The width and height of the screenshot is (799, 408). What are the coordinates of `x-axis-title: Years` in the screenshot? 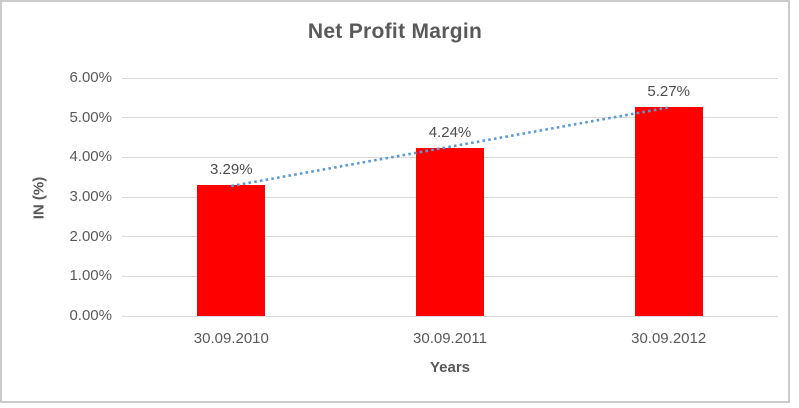 It's located at (450, 367).